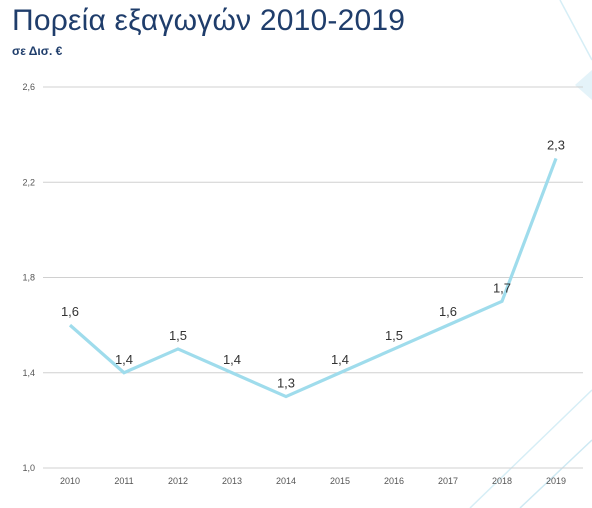  Describe the element at coordinates (502, 287) in the screenshot. I see `data-label: 1,7` at that location.